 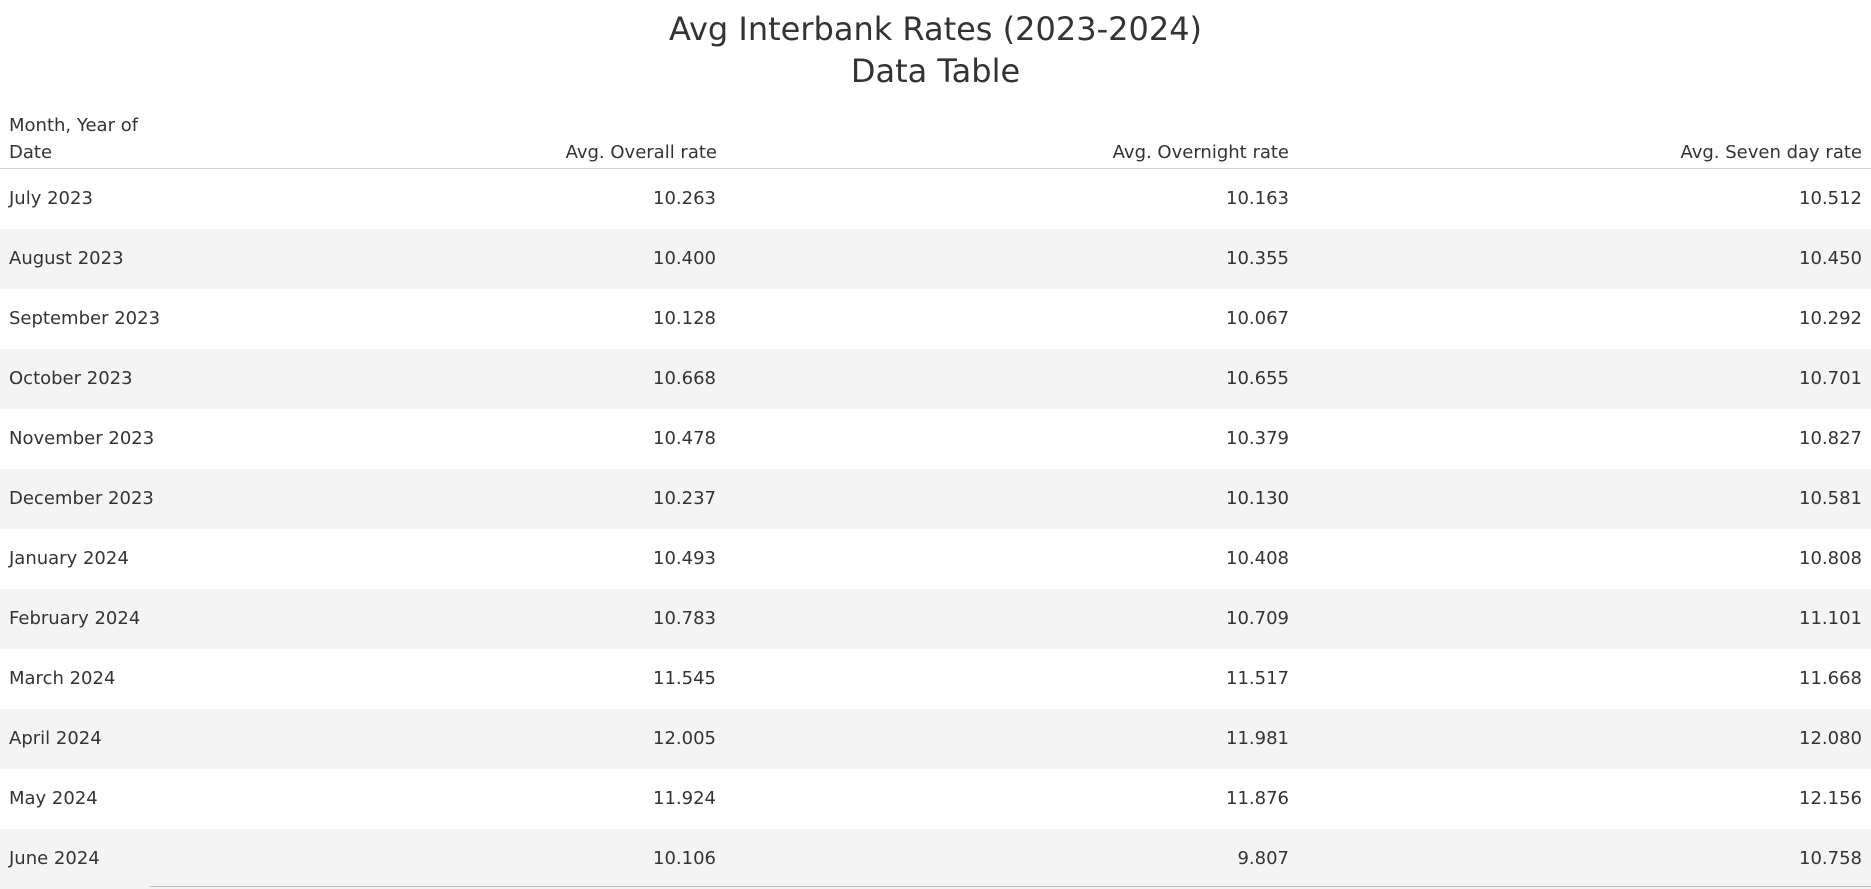 What do you see at coordinates (1257, 258) in the screenshot?
I see `cell-overnight-rate: 10.355` at bounding box center [1257, 258].